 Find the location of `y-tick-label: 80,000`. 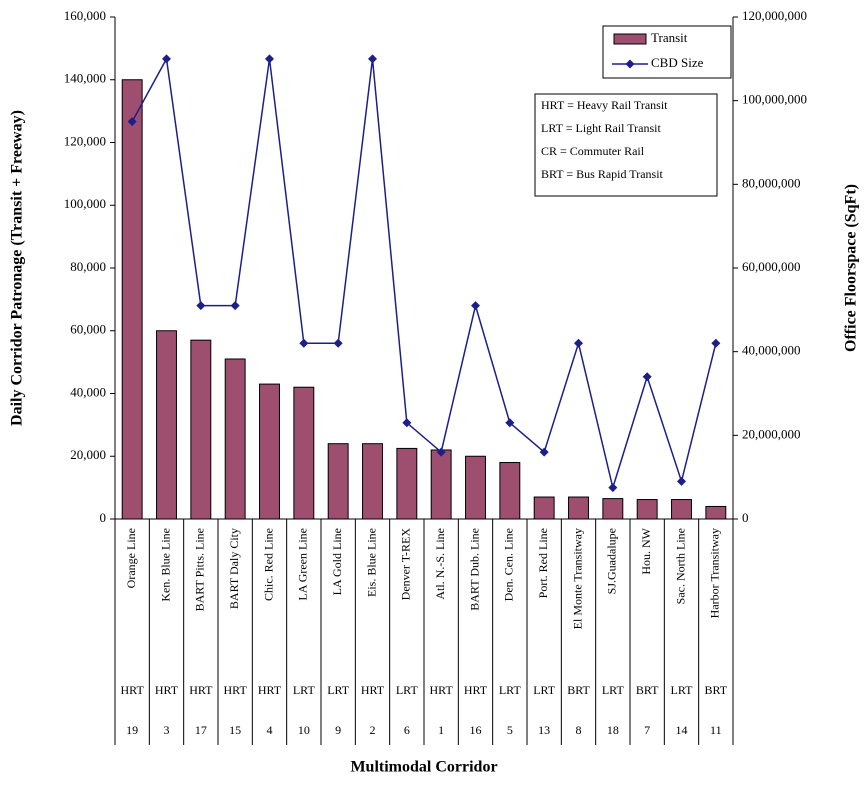

y-tick-label: 80,000 is located at coordinates (88, 266).